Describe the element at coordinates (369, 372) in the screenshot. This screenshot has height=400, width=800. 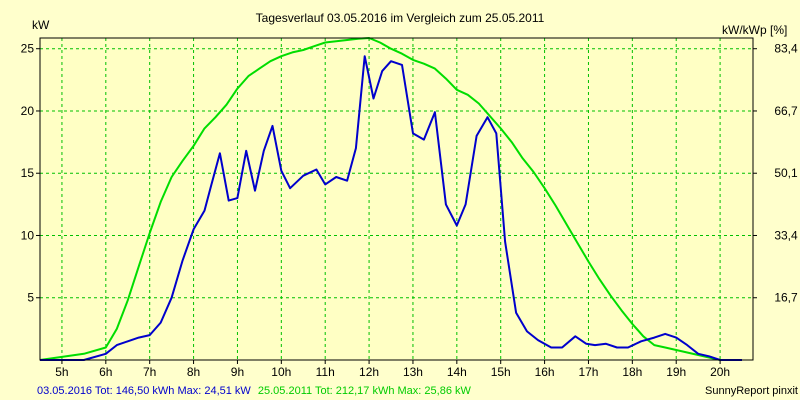
I see `x-tick-label: 12h` at that location.